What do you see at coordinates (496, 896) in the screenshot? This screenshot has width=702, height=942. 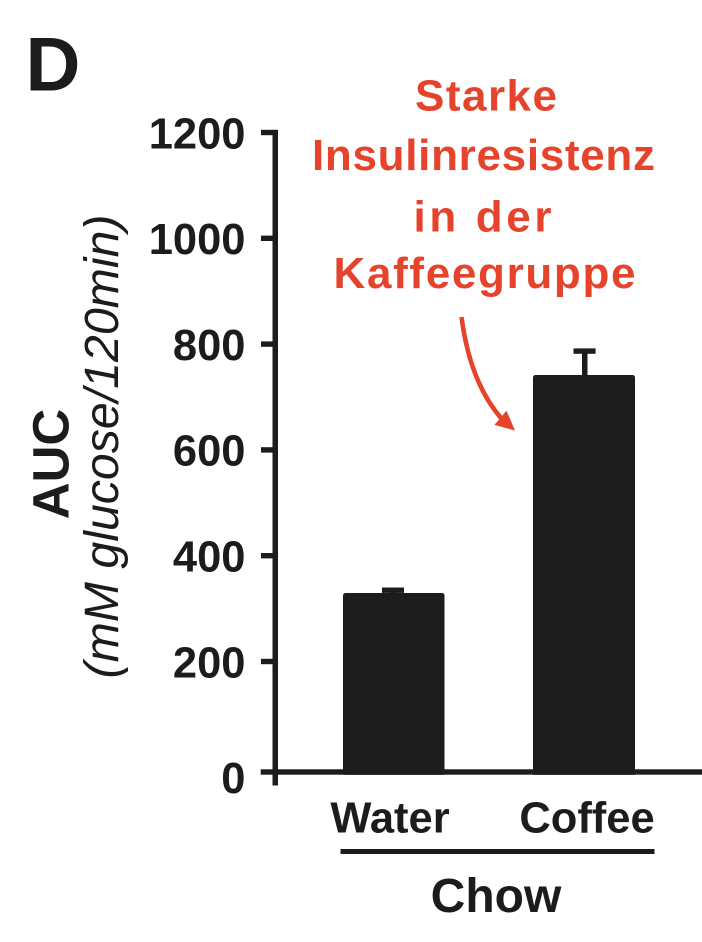 I see `svg-text: Chow` at bounding box center [496, 896].